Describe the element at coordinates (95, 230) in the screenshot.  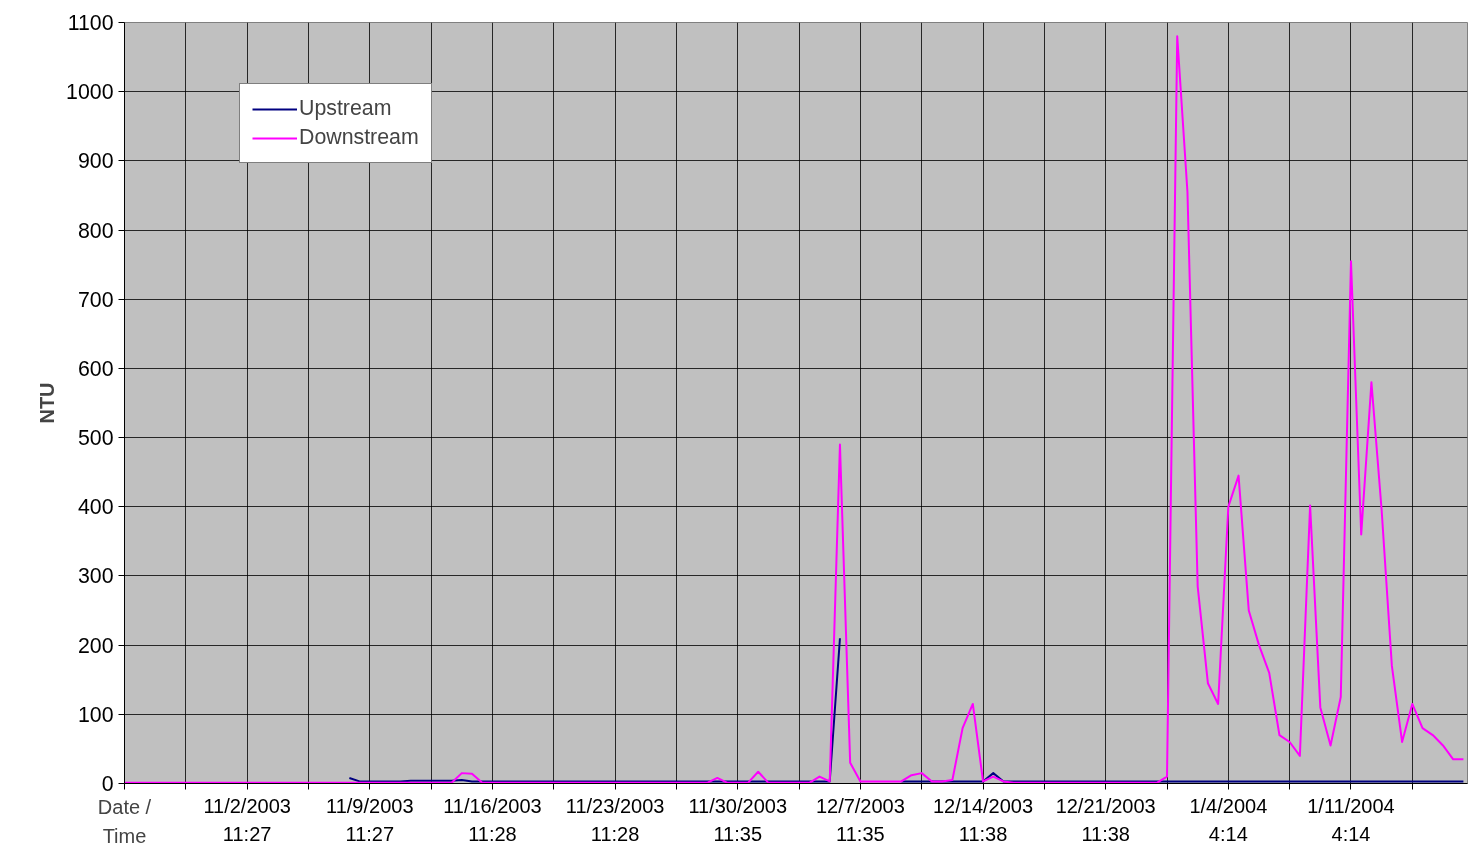
I see `y-tick-label: 800` at that location.